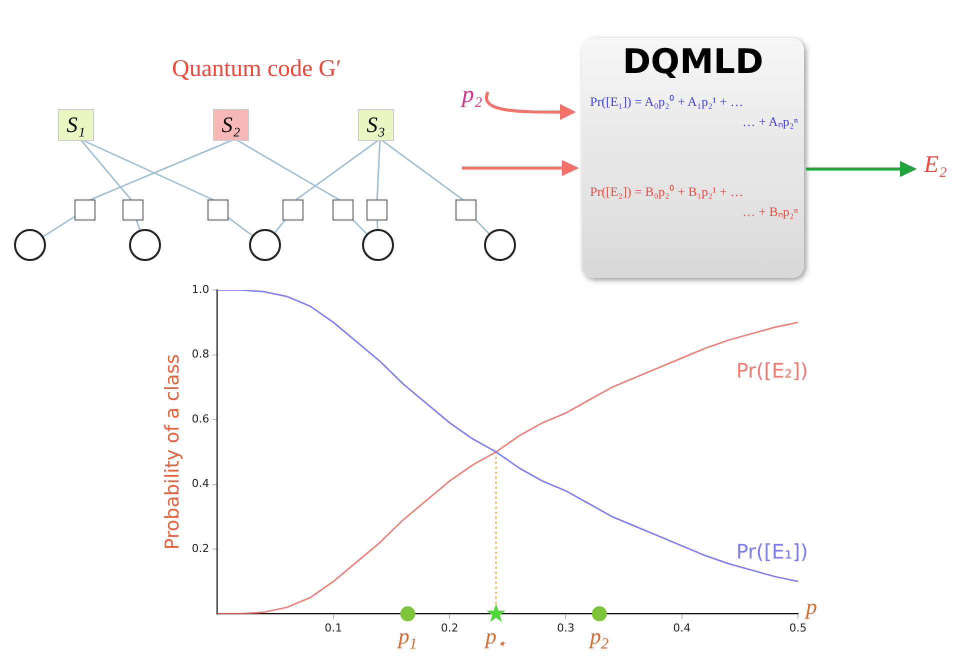 This screenshot has height=668, width=960. I want to click on y-tick-label: 1.0, so click(201, 289).